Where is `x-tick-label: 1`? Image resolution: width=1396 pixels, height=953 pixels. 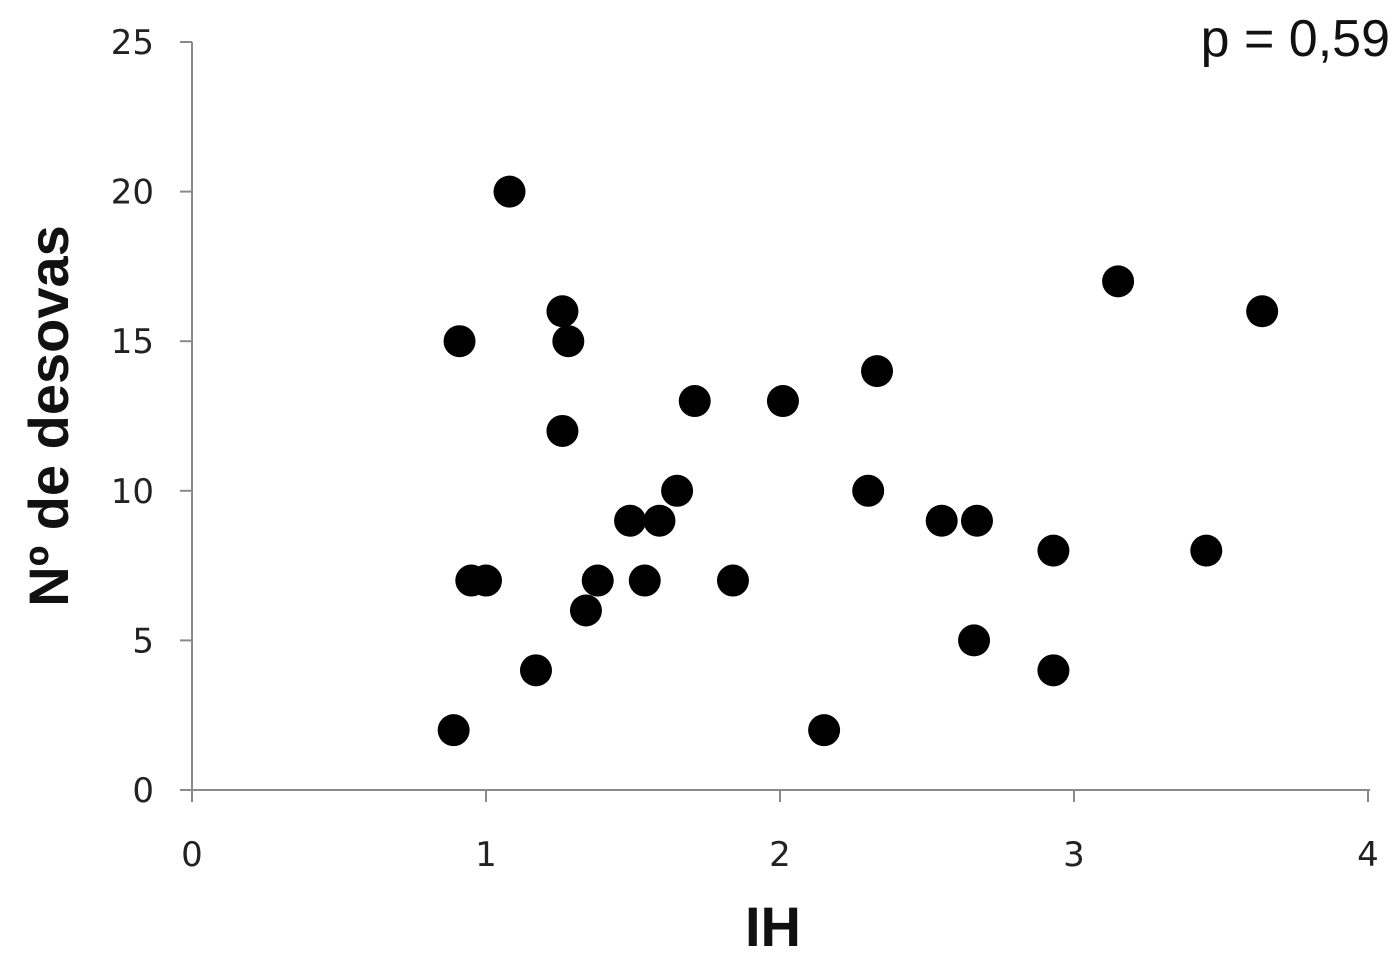 x-tick-label: 1 is located at coordinates (486, 855).